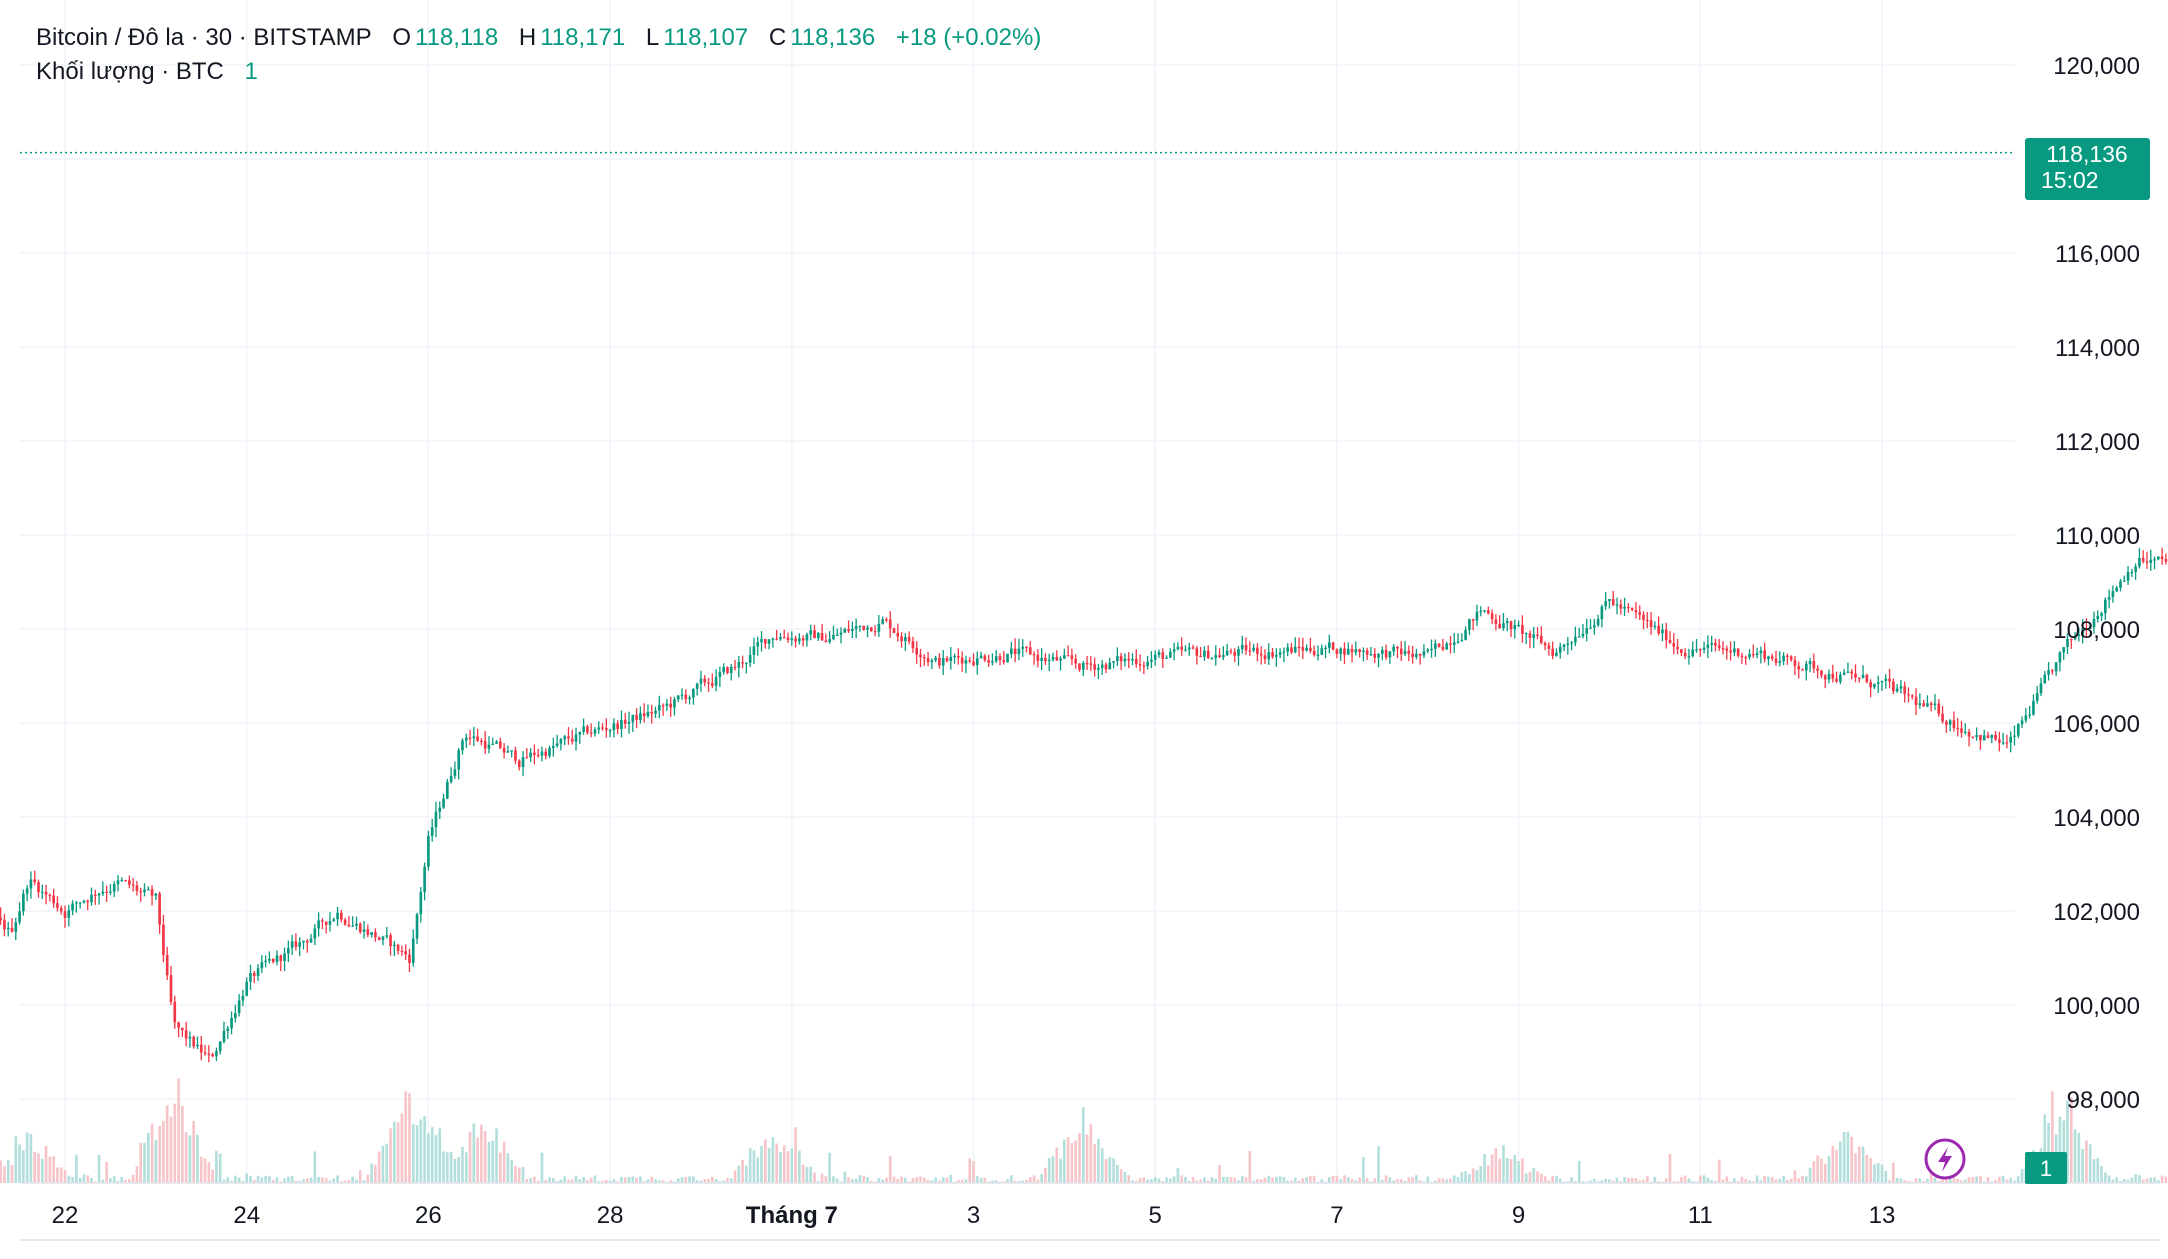  I want to click on time-axis: 22 24 26 28 Tháng 7 3 5 7 9 11 13, so click(974, 1215).